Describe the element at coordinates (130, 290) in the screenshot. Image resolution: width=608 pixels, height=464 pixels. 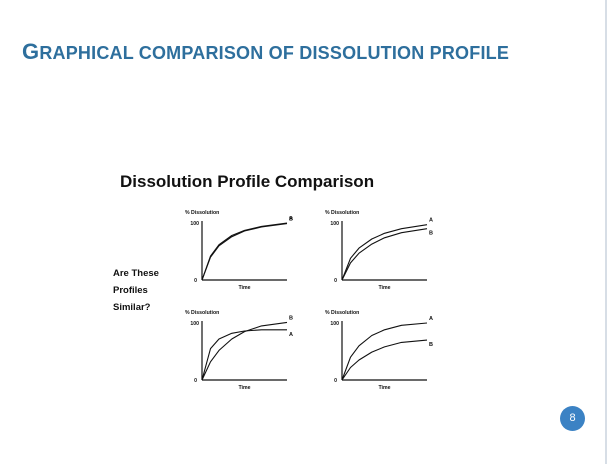
I see `question-line: Profiles` at that location.